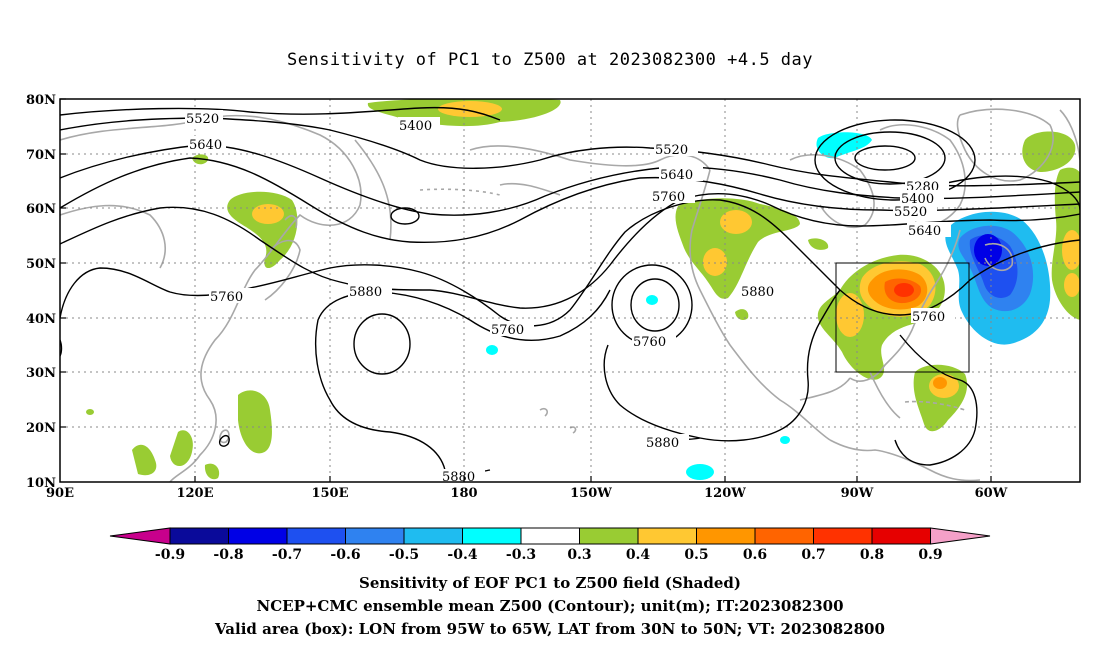 The width and height of the screenshot is (1100, 650). Describe the element at coordinates (462, 555) in the screenshot. I see `colorbar-label: -0.4` at that location.